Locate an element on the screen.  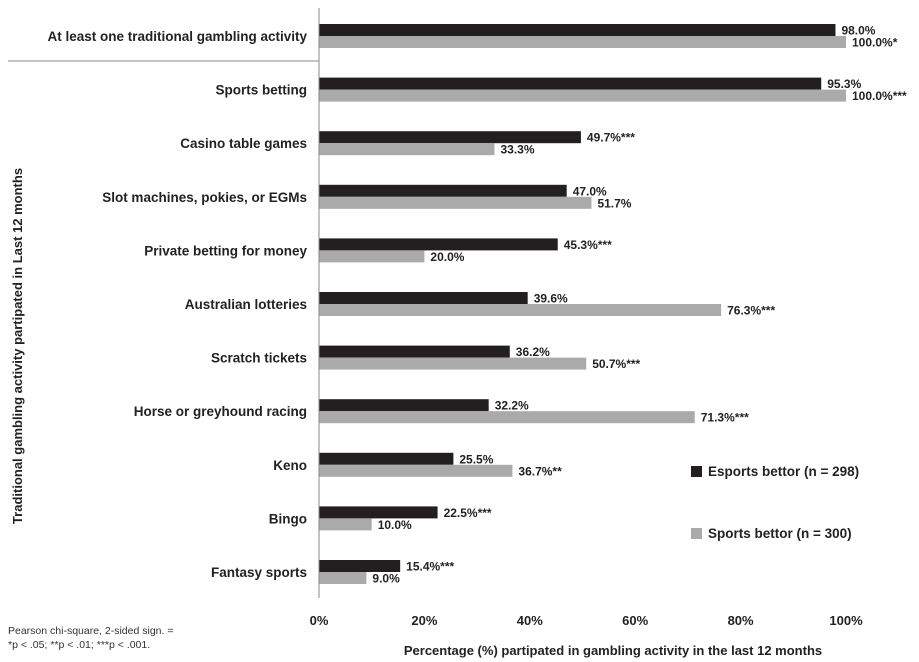
value-label-esports: 45.3%*** is located at coordinates (588, 245).